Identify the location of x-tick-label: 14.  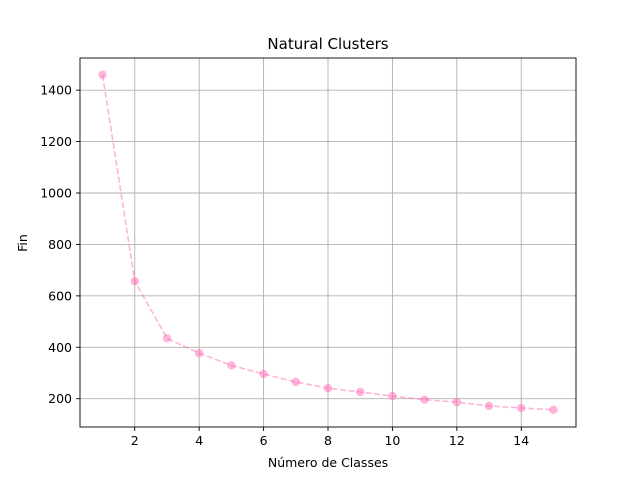
(521, 440).